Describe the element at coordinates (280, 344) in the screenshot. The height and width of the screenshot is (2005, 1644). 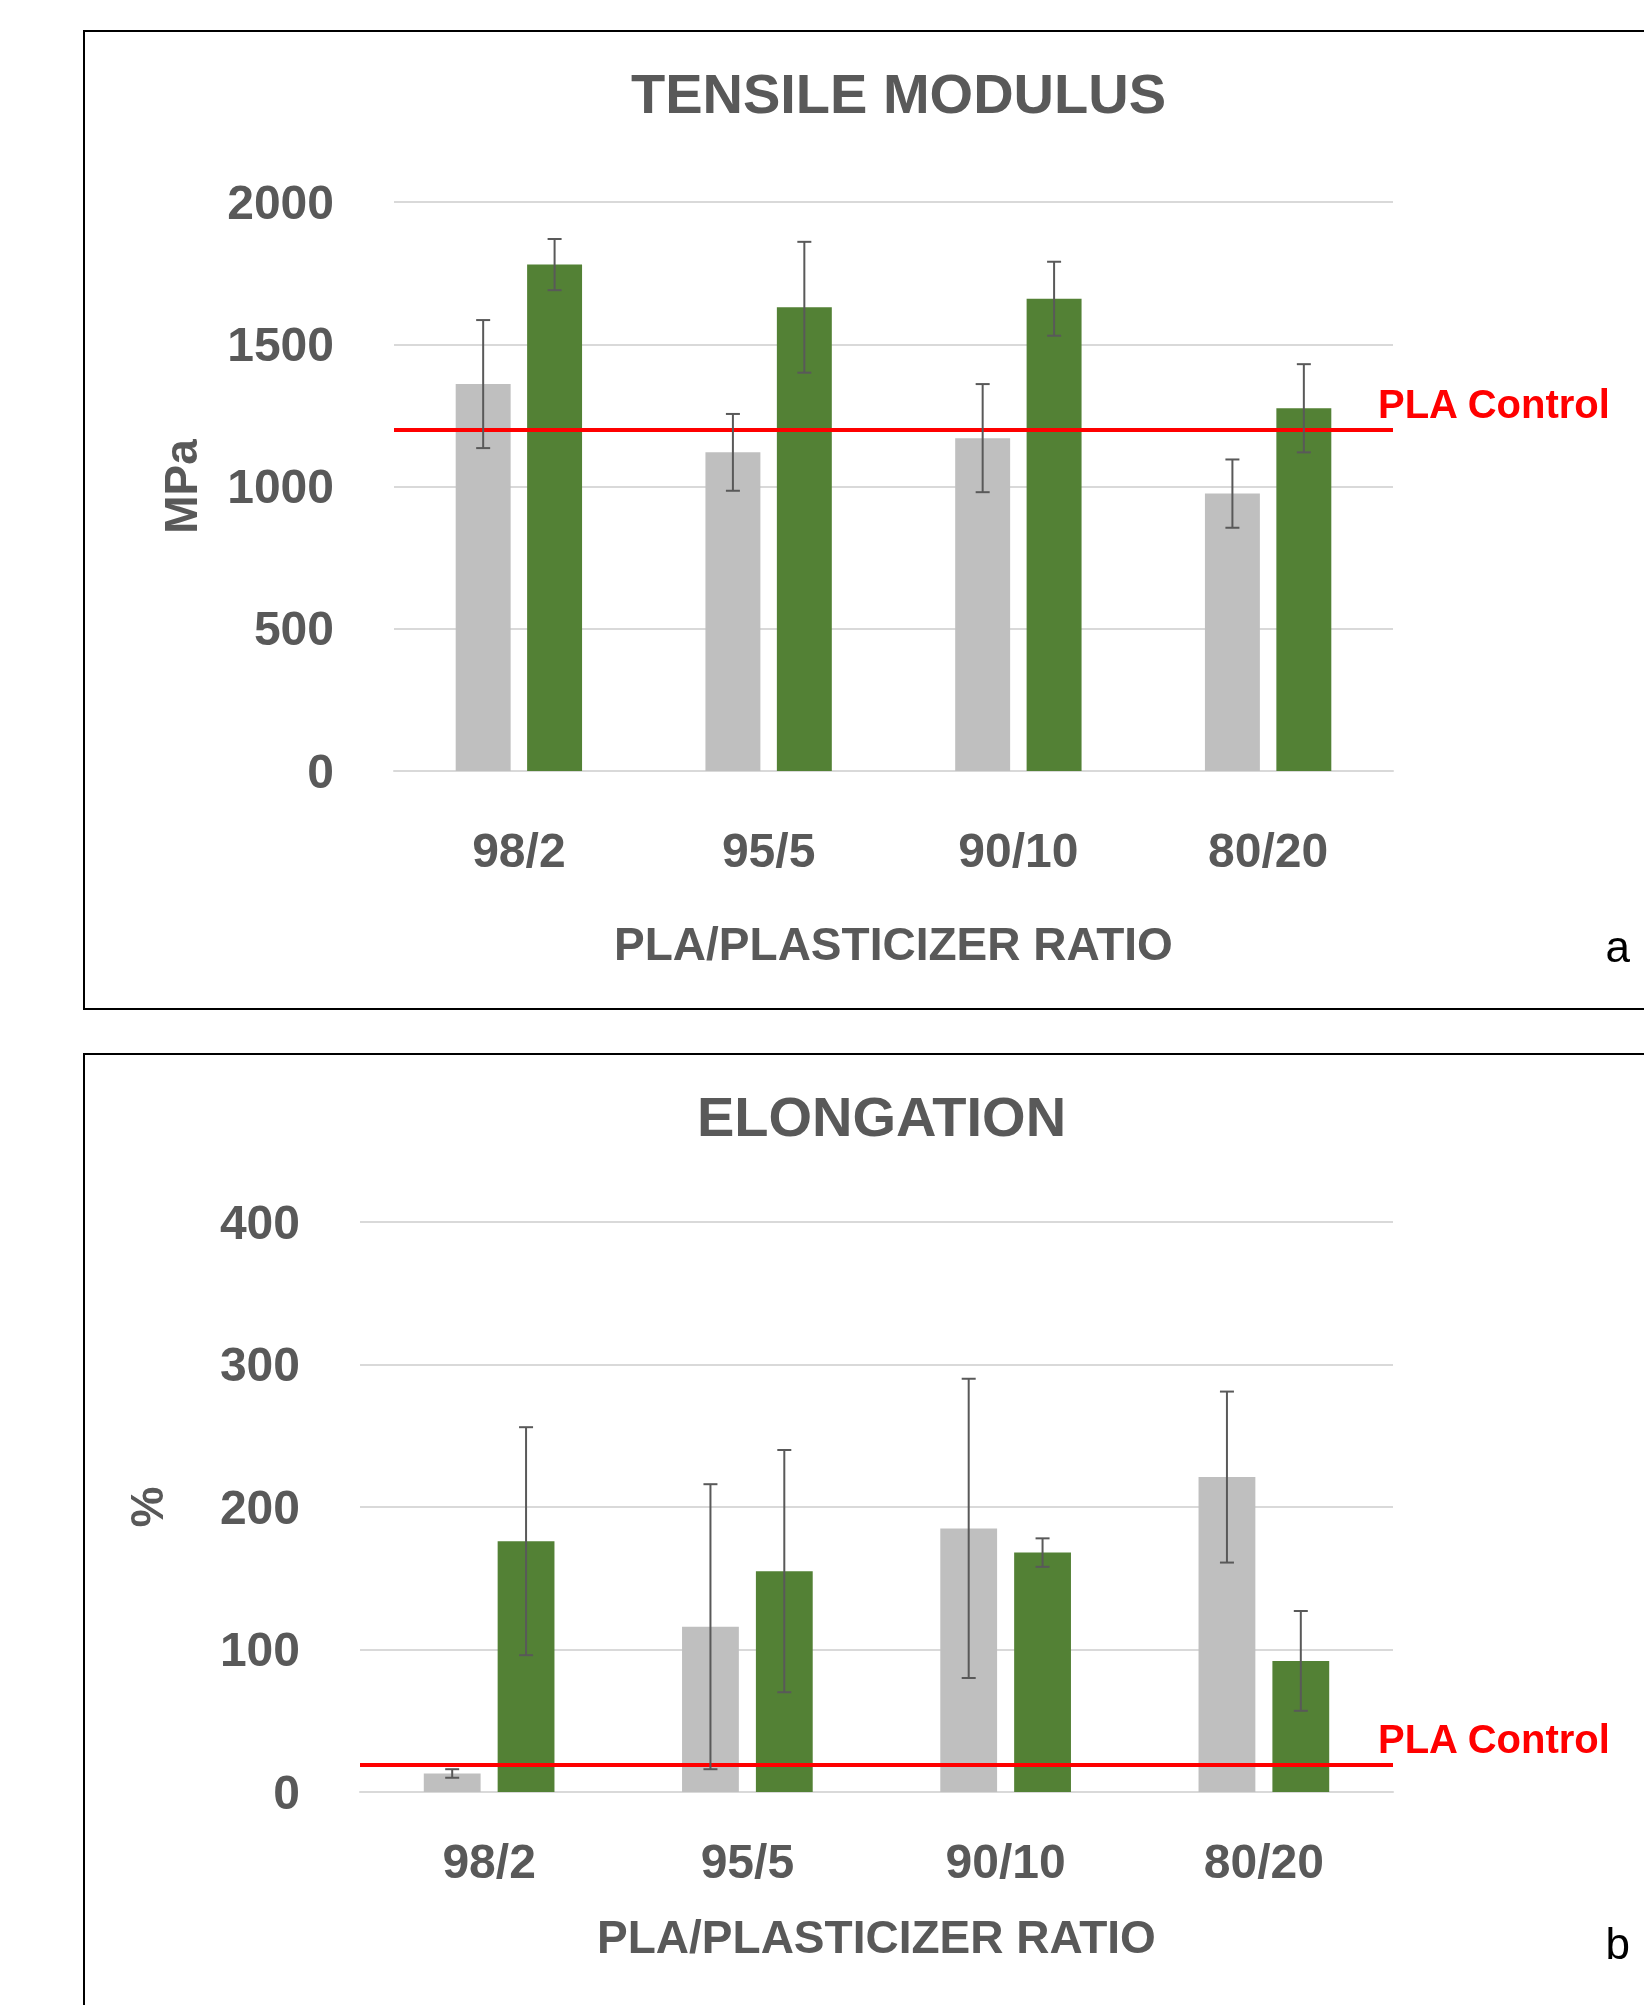
I see `y-tick-label: 1500` at that location.